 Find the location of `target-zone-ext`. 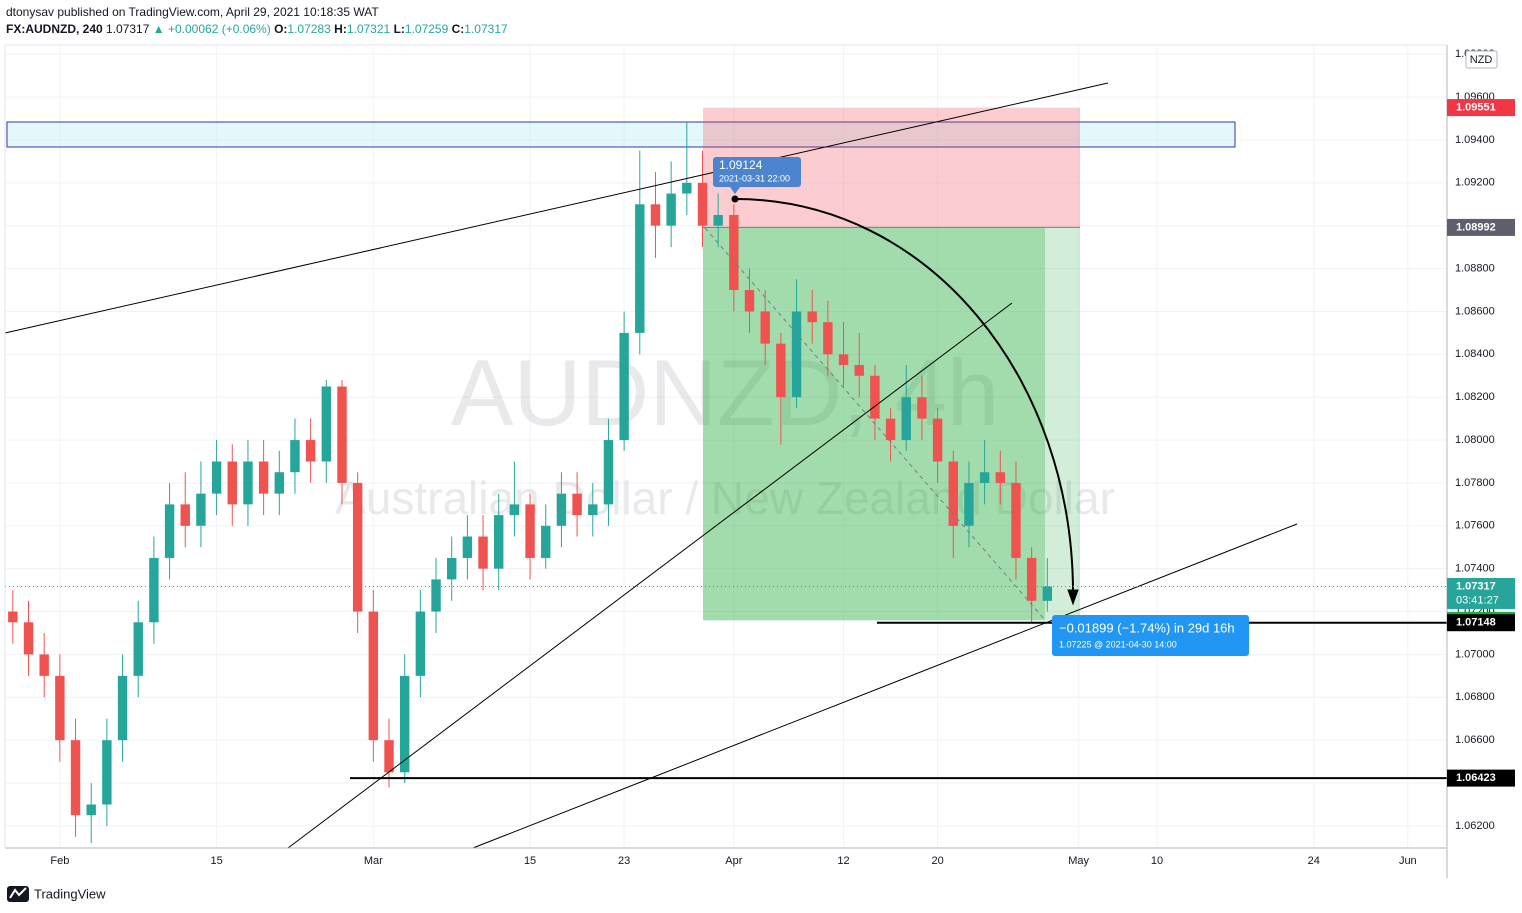

target-zone-ext is located at coordinates (1062, 424).